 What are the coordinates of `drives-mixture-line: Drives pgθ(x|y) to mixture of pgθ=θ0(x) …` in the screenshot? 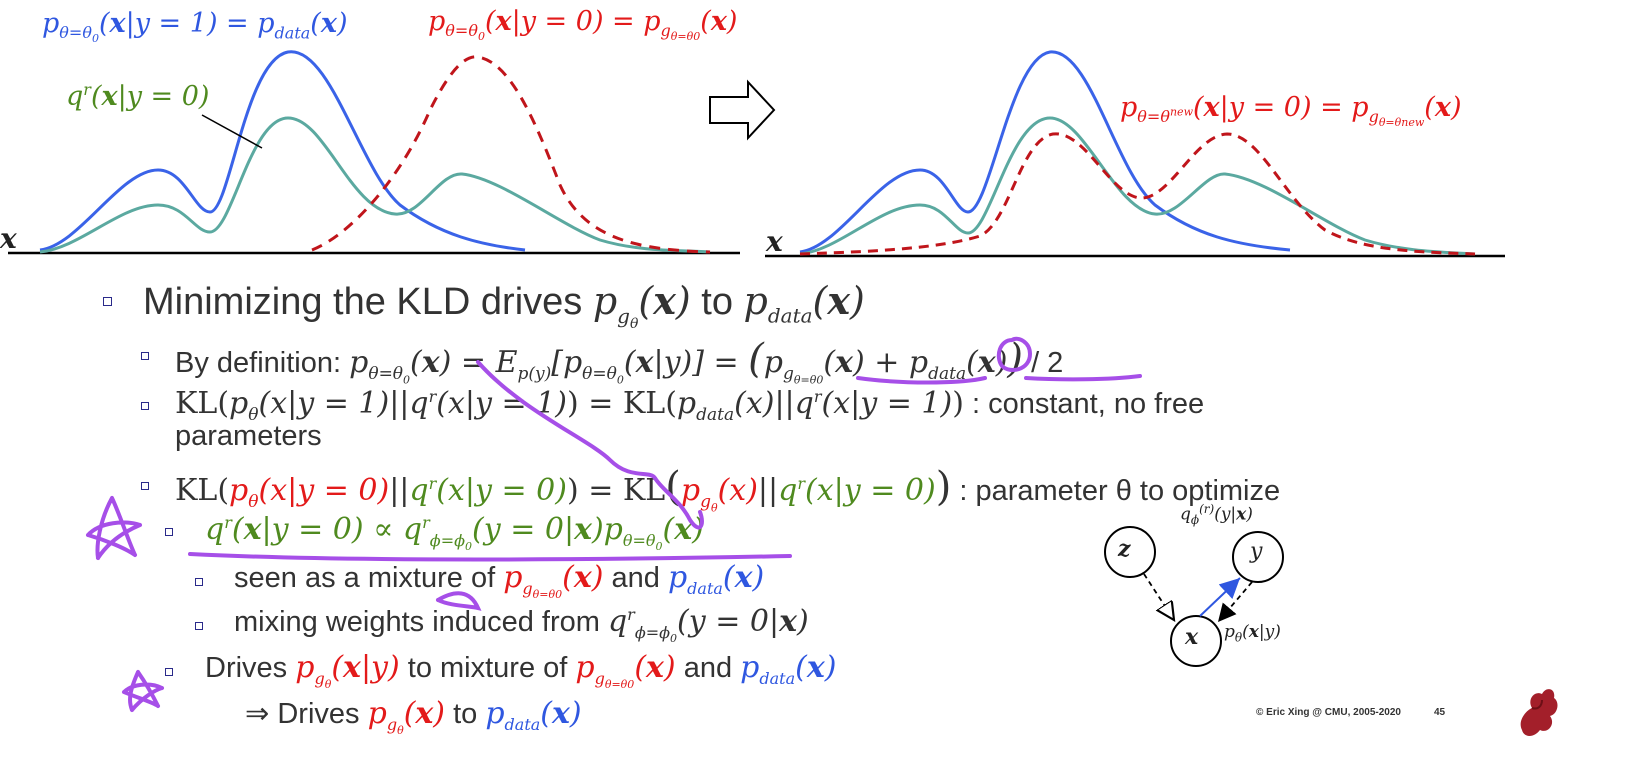 It's located at (521, 671).